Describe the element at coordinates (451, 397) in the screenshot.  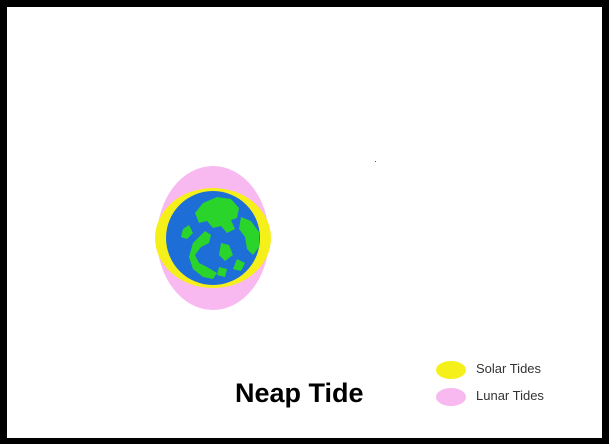
I see `lunar-swatch-icon` at that location.